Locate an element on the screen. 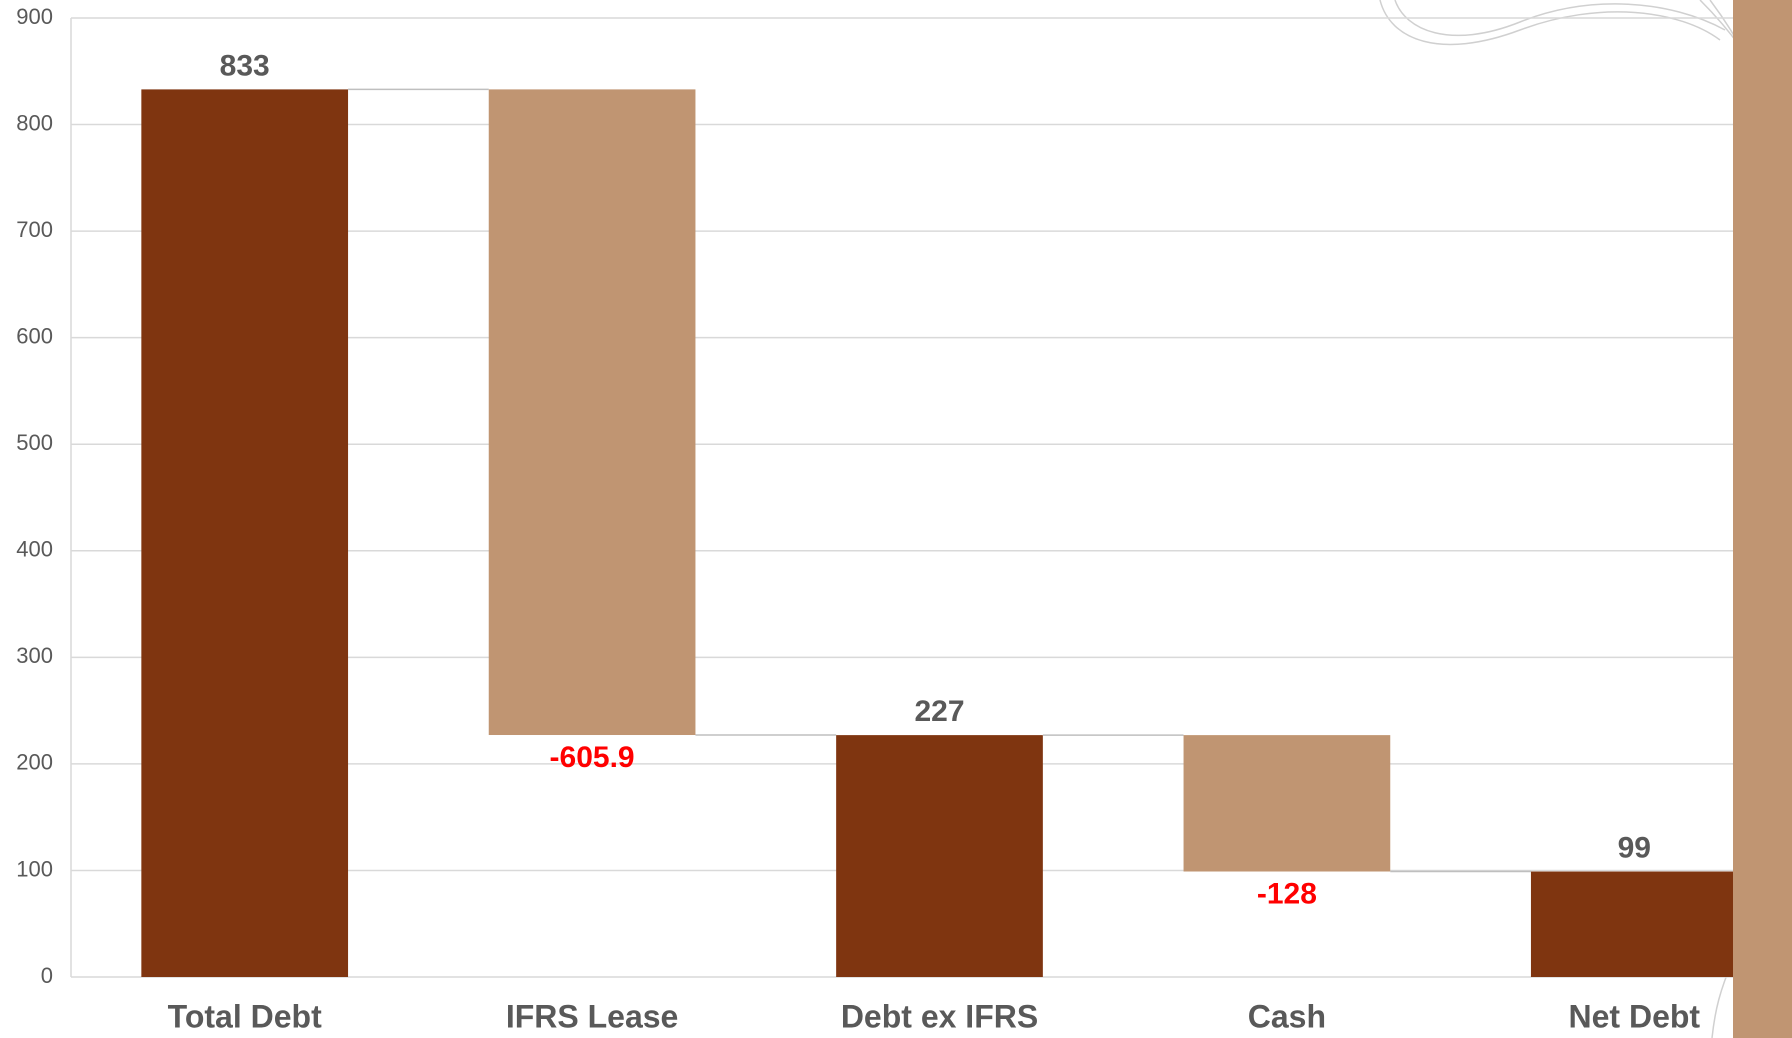 This screenshot has height=1038, width=1792. x-tick-label: Net Debt is located at coordinates (1635, 1016).